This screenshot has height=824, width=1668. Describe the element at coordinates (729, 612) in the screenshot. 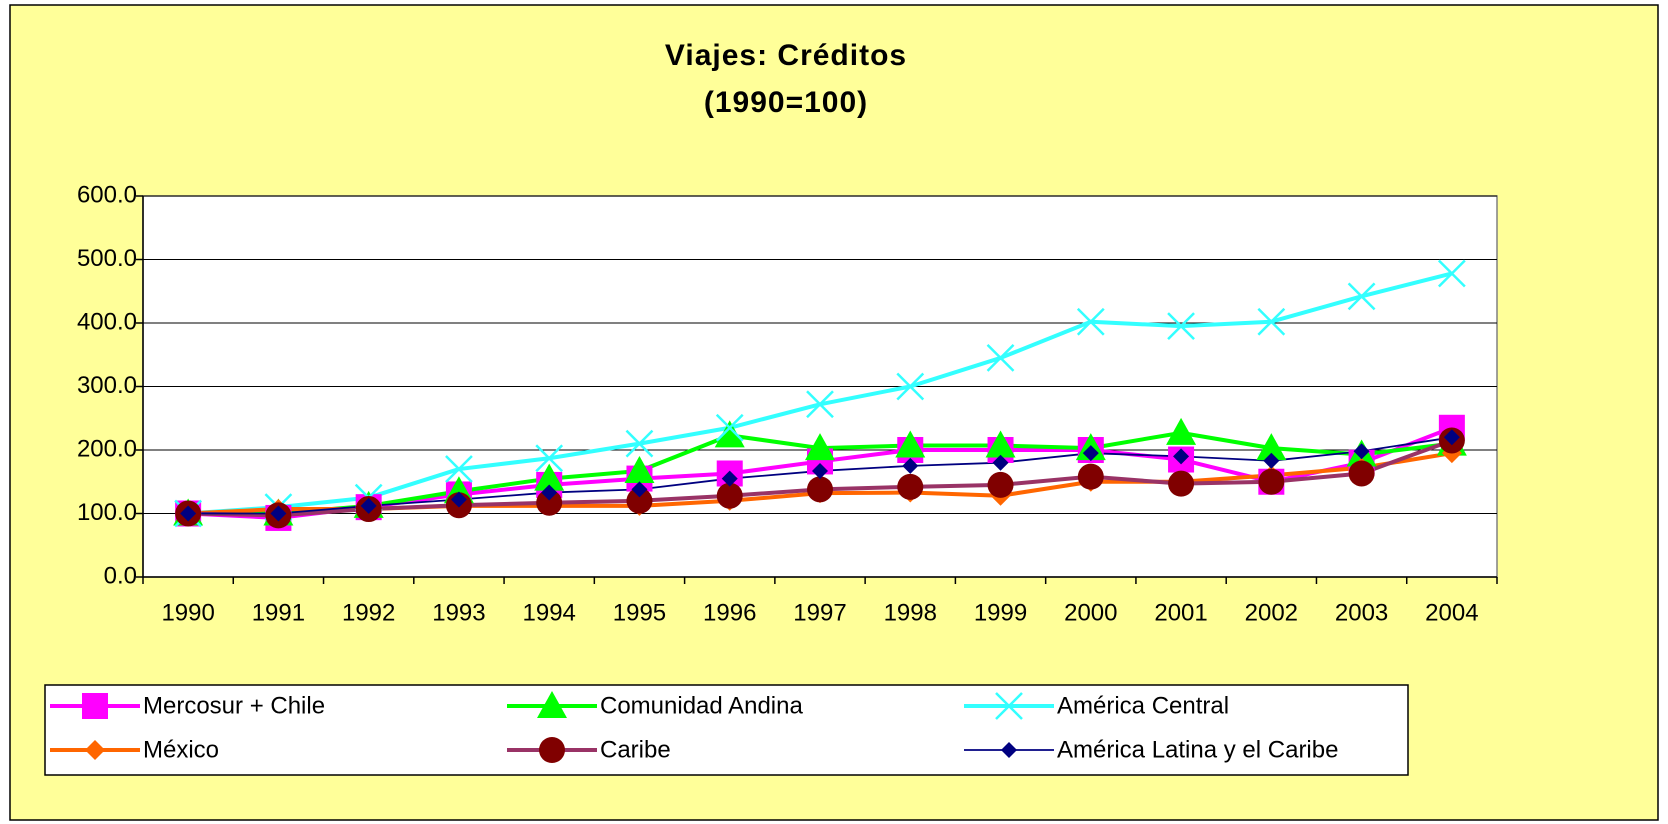

I see `x-tick-label: 1996` at that location.